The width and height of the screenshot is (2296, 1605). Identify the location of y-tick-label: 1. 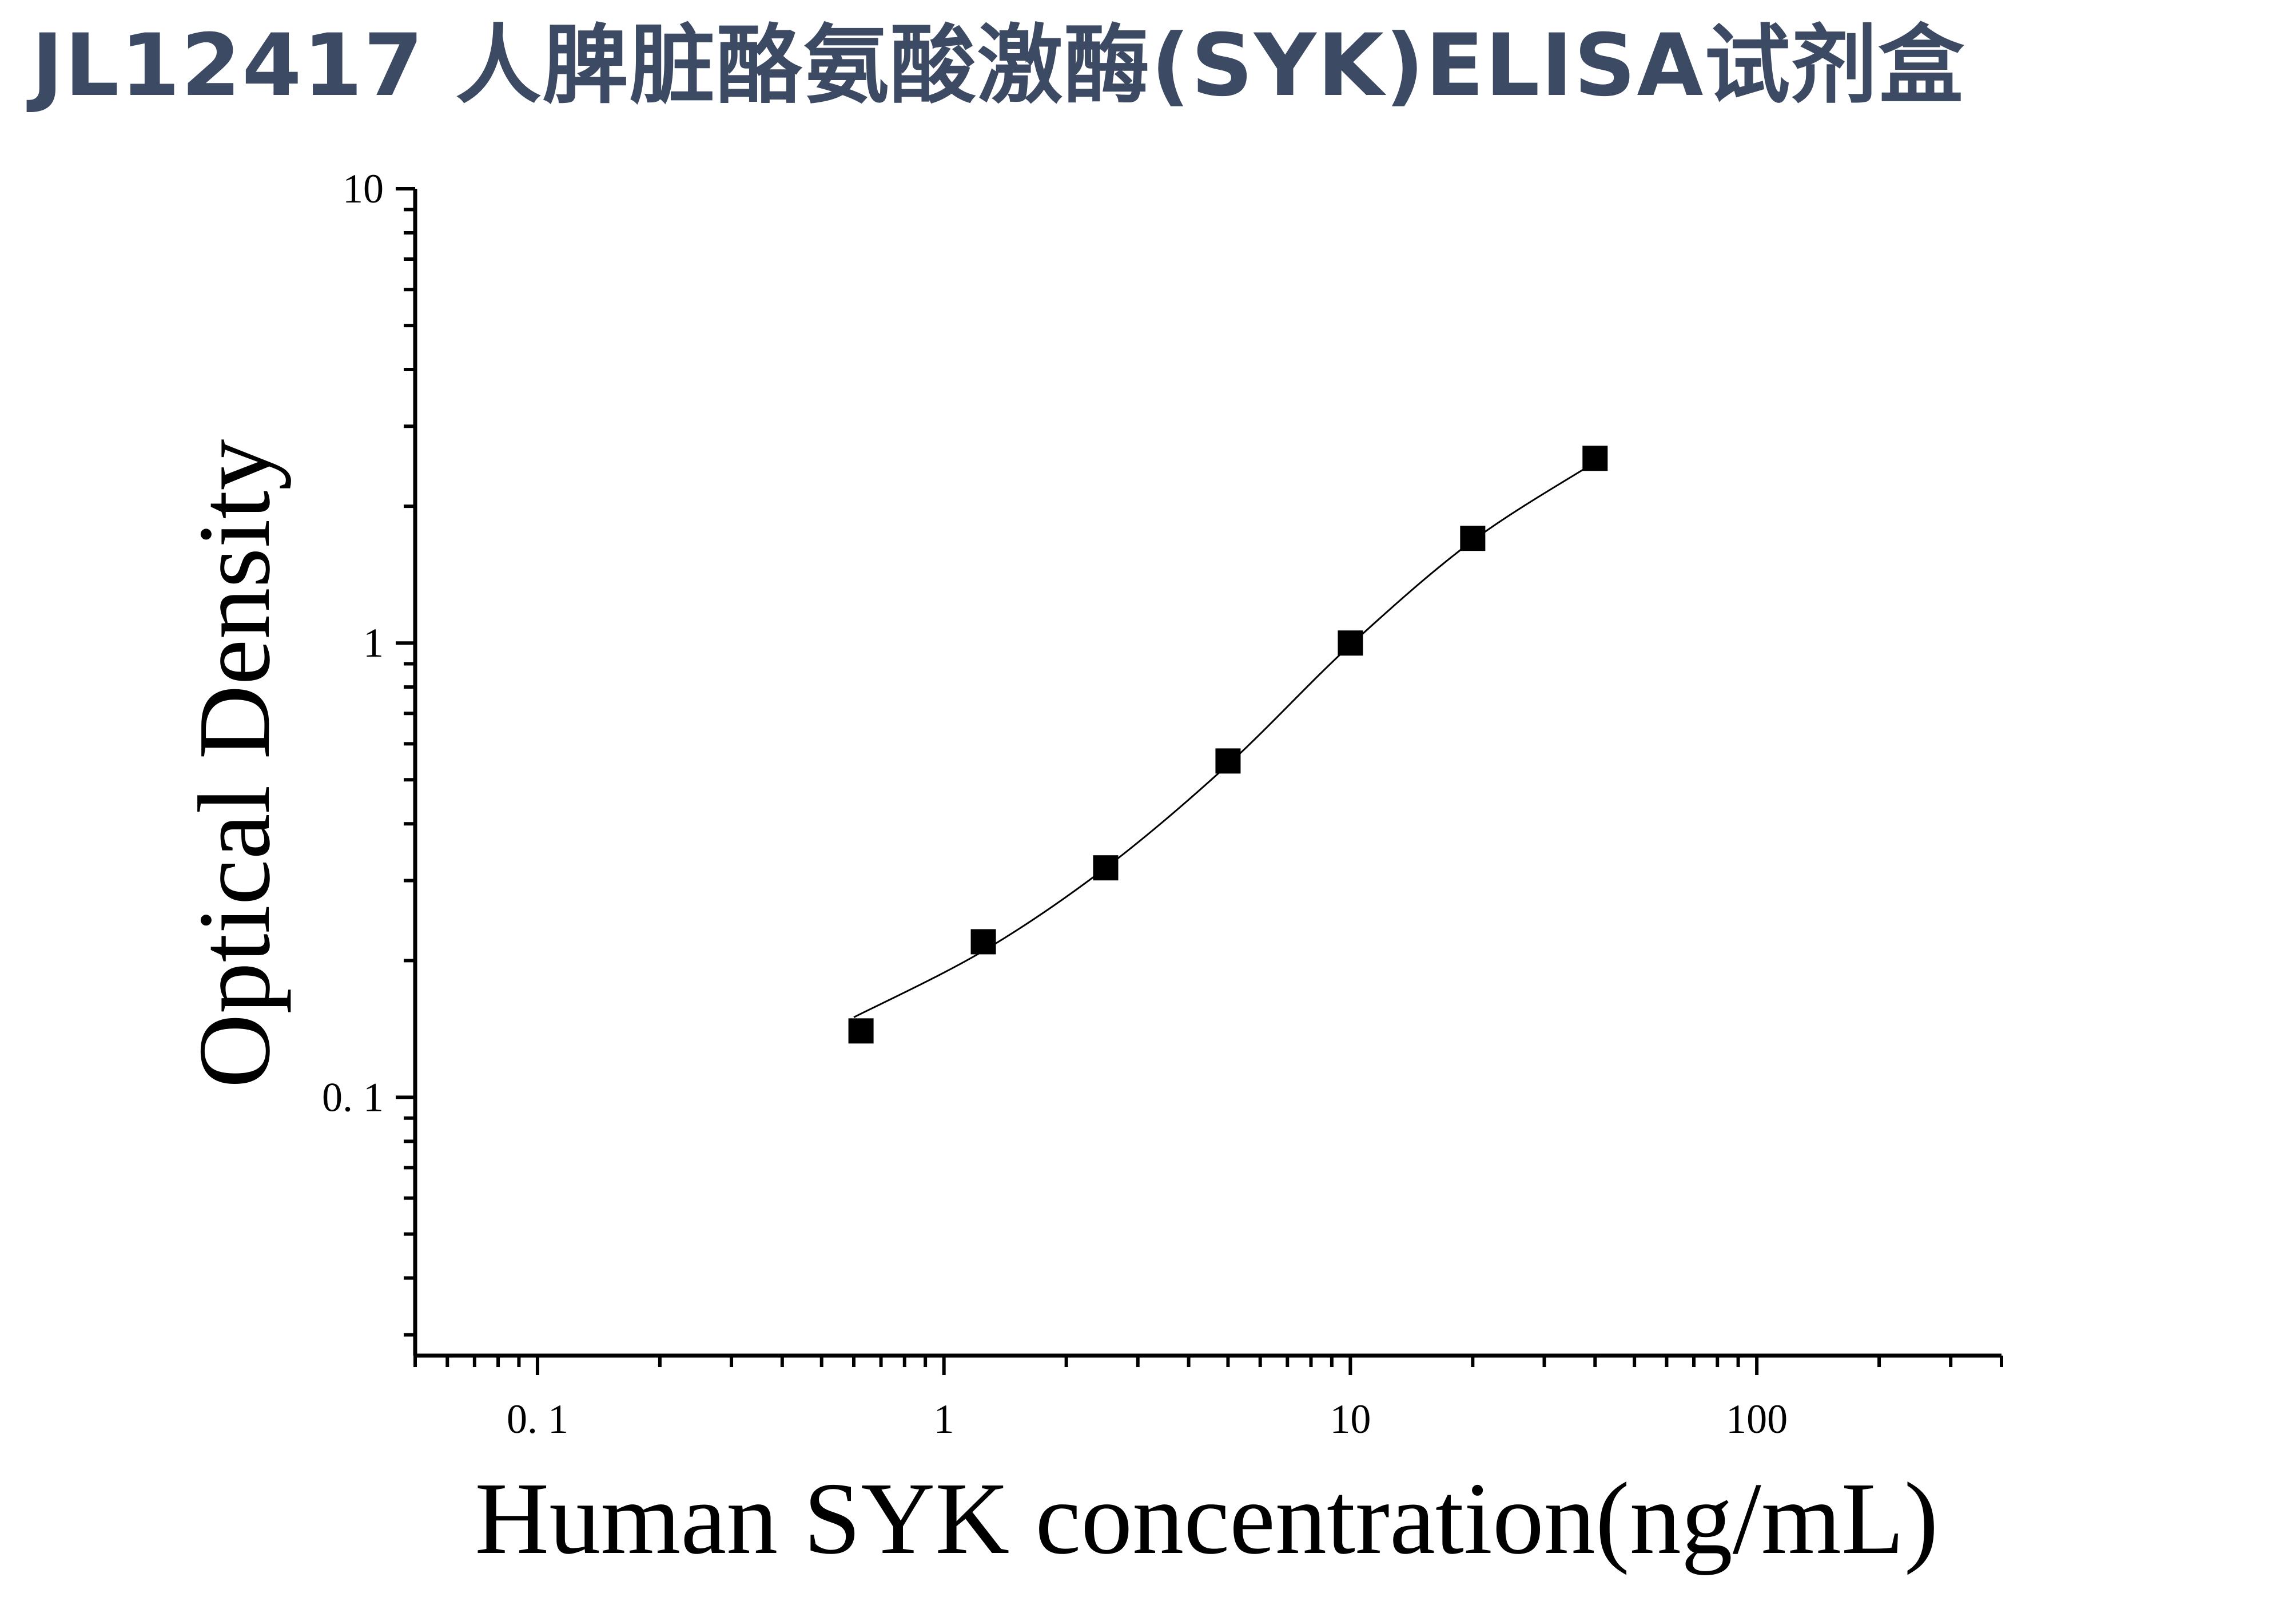
(373, 643).